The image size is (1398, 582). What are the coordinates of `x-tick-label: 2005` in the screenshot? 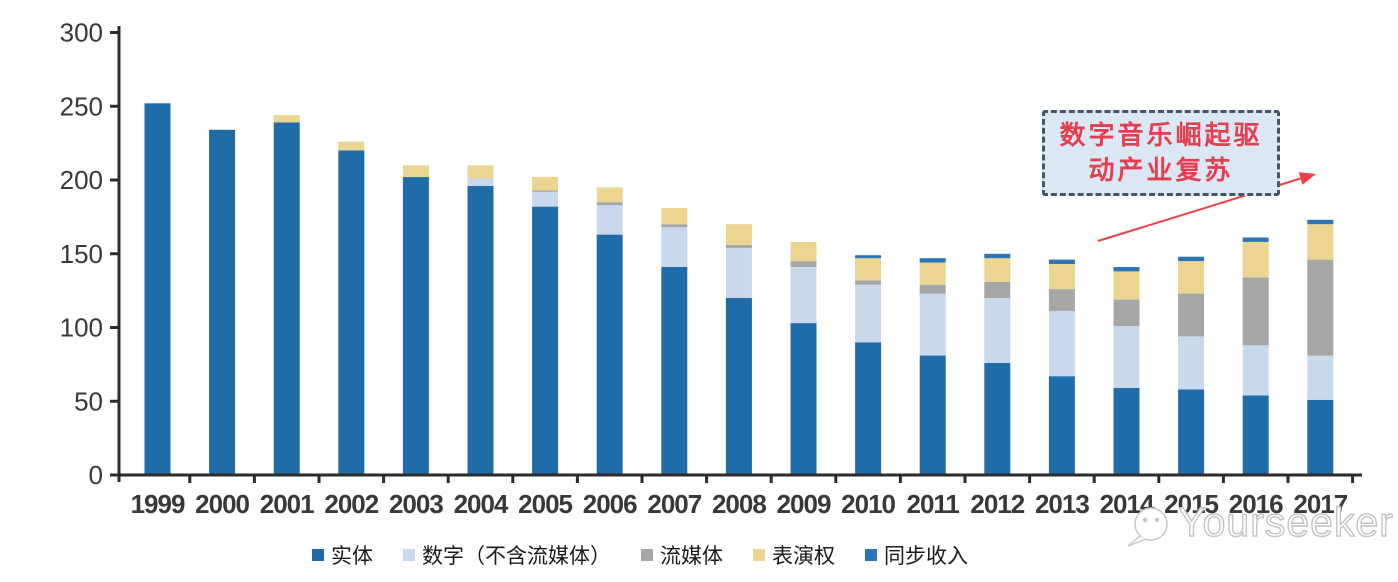 It's located at (545, 504).